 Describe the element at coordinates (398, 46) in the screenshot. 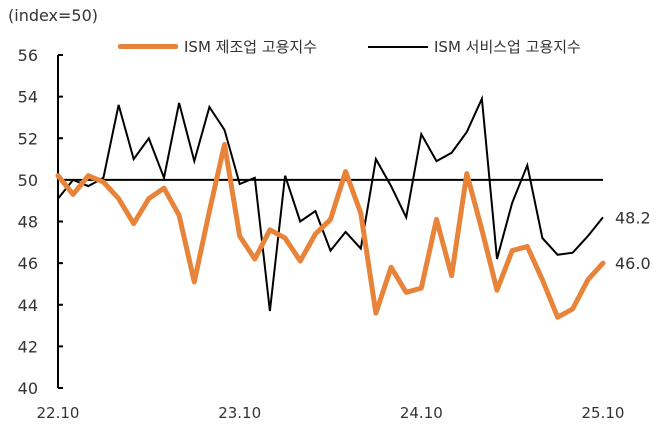

I see `legend-swatch-services` at that location.